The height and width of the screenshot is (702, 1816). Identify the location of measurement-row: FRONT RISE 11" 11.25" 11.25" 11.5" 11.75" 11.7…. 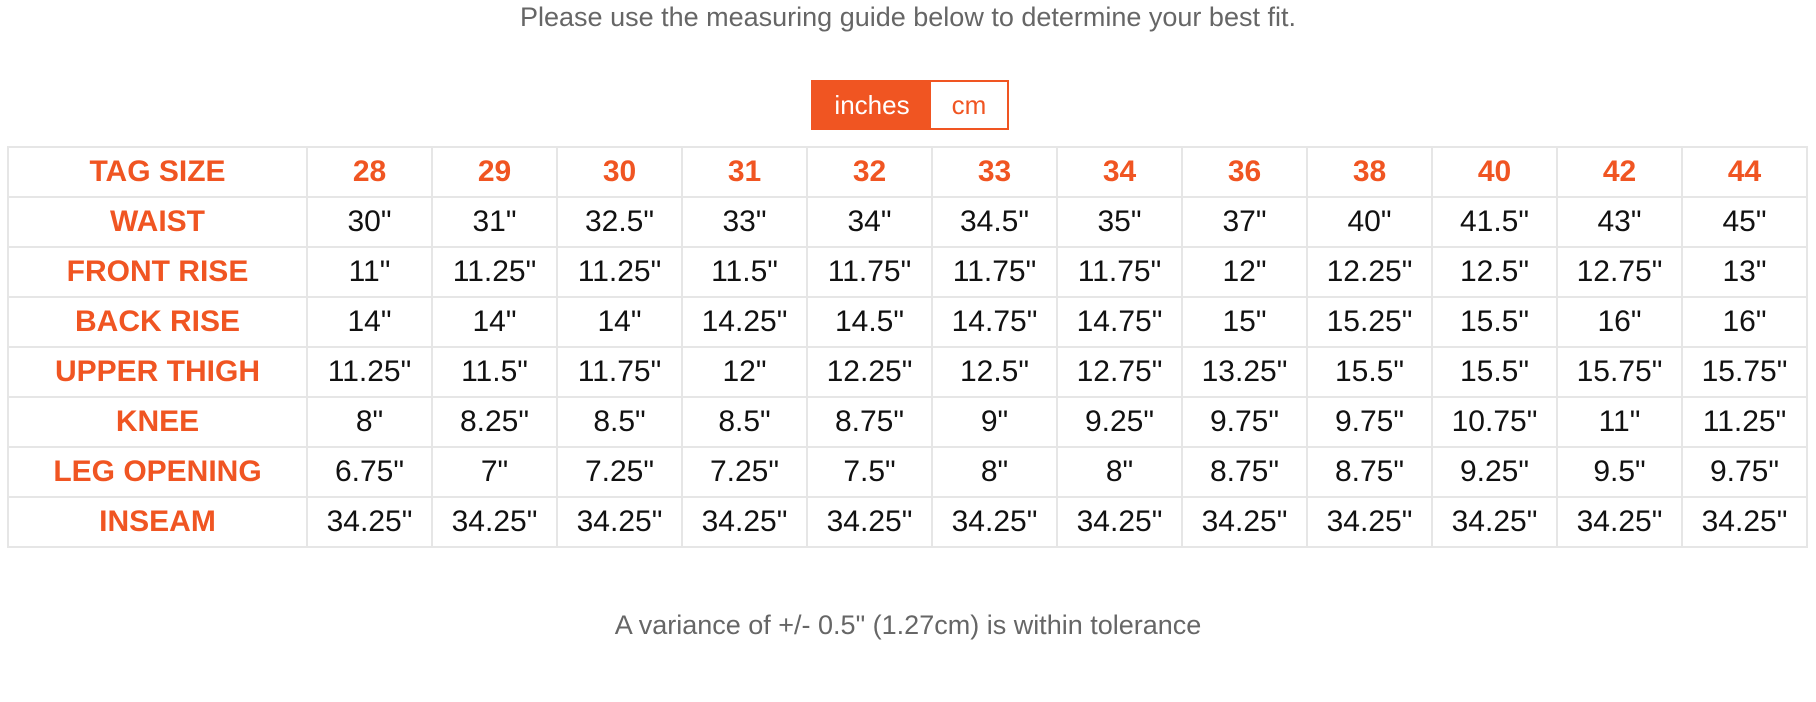
(907, 272).